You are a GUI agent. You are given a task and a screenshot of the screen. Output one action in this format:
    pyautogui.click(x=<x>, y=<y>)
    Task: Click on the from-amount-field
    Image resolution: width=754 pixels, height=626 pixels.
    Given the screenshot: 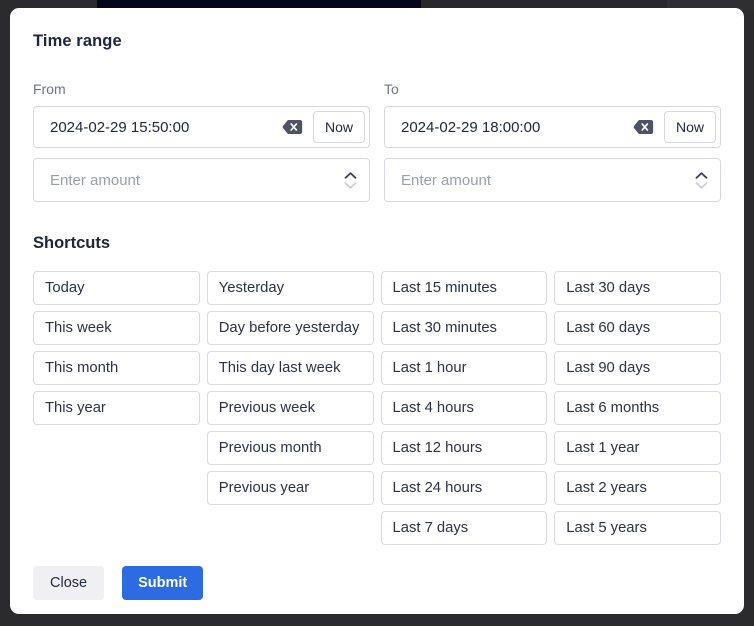 What is the action you would take?
    pyautogui.click(x=201, y=180)
    